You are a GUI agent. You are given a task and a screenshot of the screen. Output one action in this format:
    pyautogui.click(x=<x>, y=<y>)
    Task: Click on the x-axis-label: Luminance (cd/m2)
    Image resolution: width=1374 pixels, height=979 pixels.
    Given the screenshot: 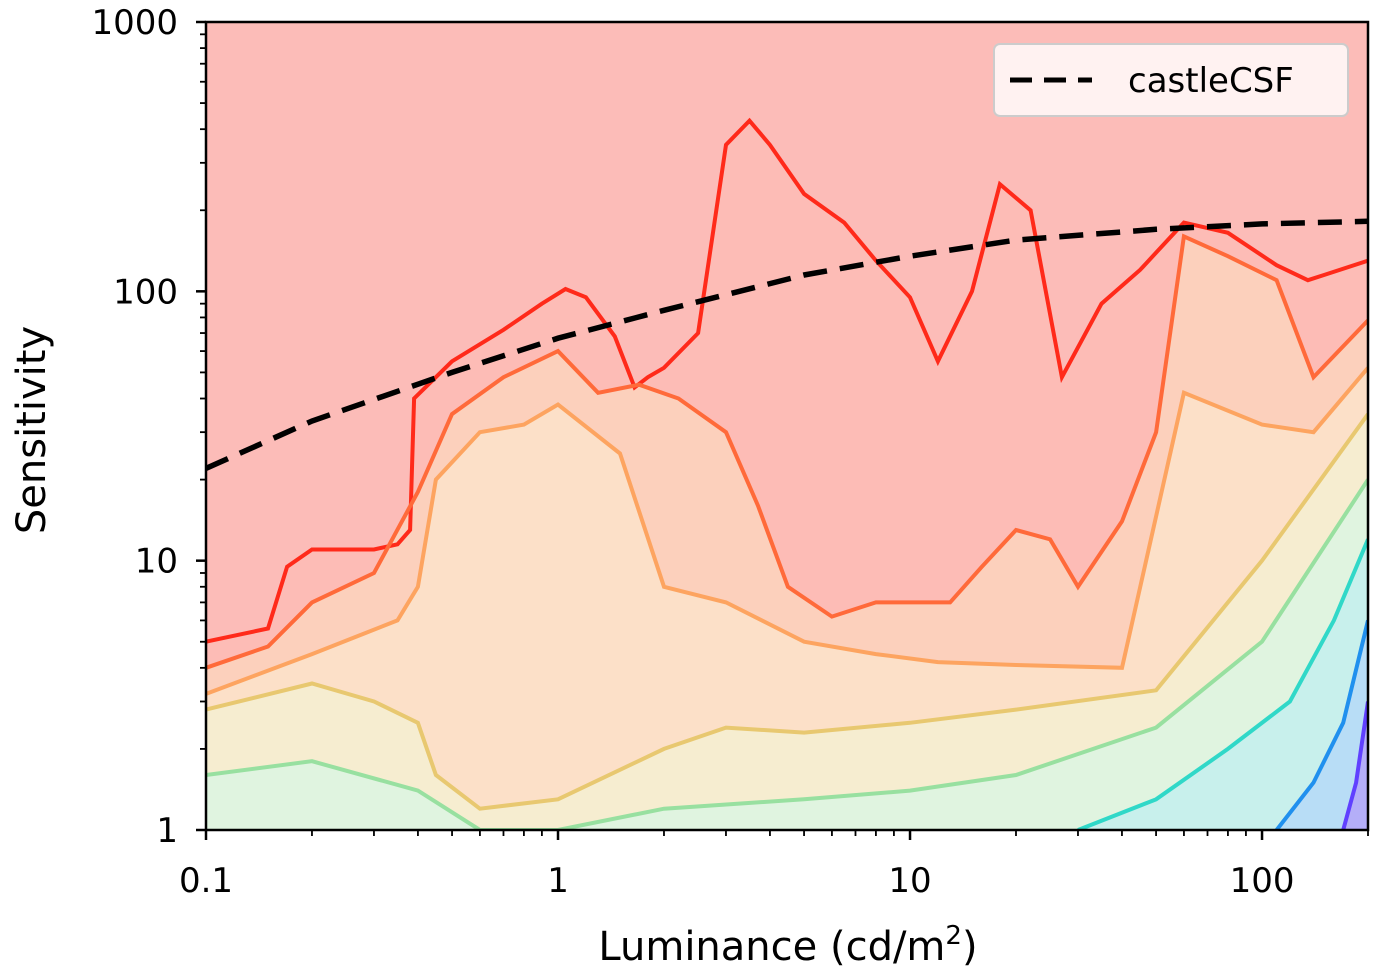 What is the action you would take?
    pyautogui.click(x=787, y=945)
    